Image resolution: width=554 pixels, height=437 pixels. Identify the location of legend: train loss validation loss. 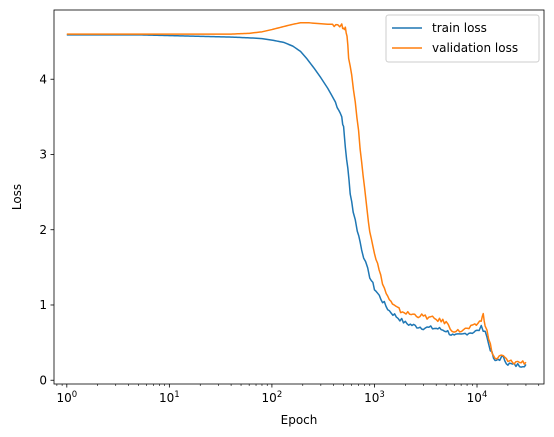
(462, 38).